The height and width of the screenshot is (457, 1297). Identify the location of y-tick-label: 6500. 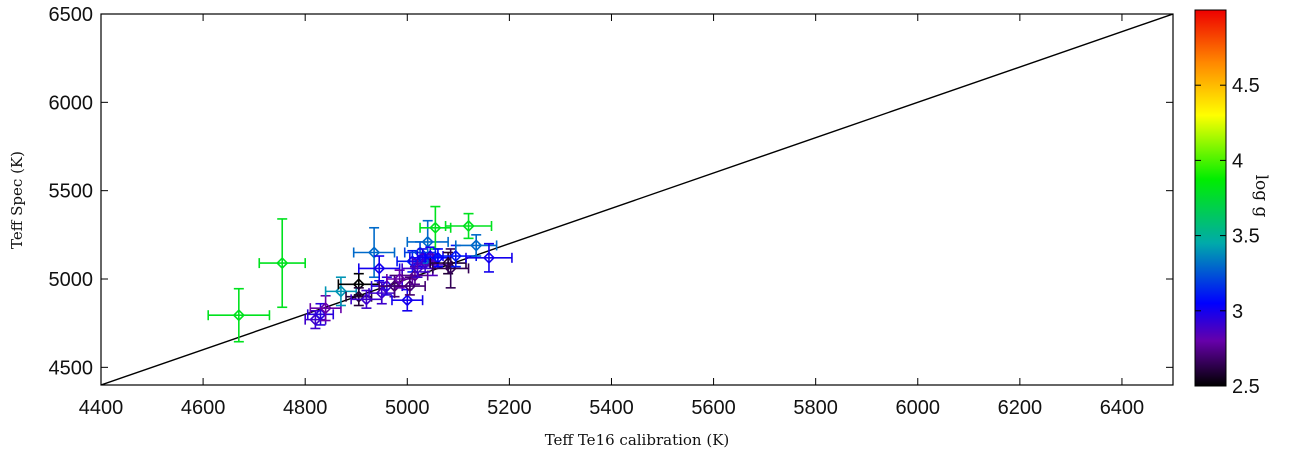
(71, 15).